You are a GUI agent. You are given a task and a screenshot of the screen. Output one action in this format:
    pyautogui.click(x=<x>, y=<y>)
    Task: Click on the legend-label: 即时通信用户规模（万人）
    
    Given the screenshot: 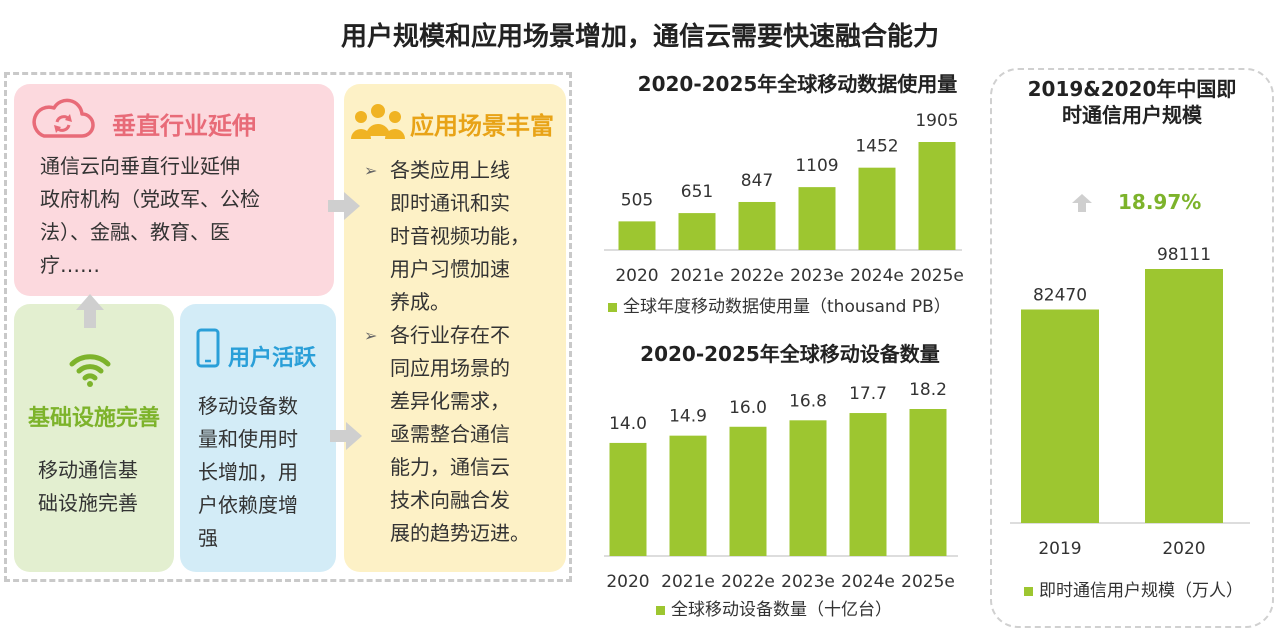 What is the action you would take?
    pyautogui.click(x=1141, y=591)
    